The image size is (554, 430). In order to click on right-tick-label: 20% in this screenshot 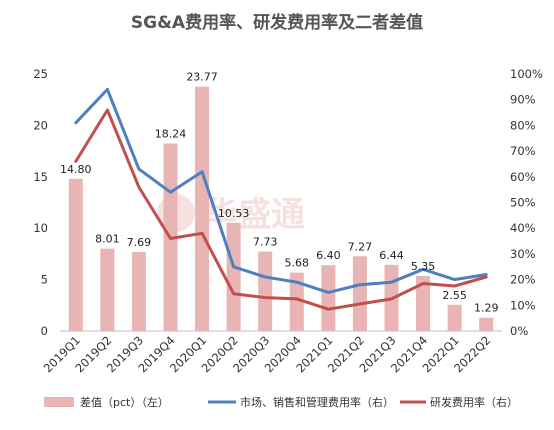, I will do `click(523, 280)`.